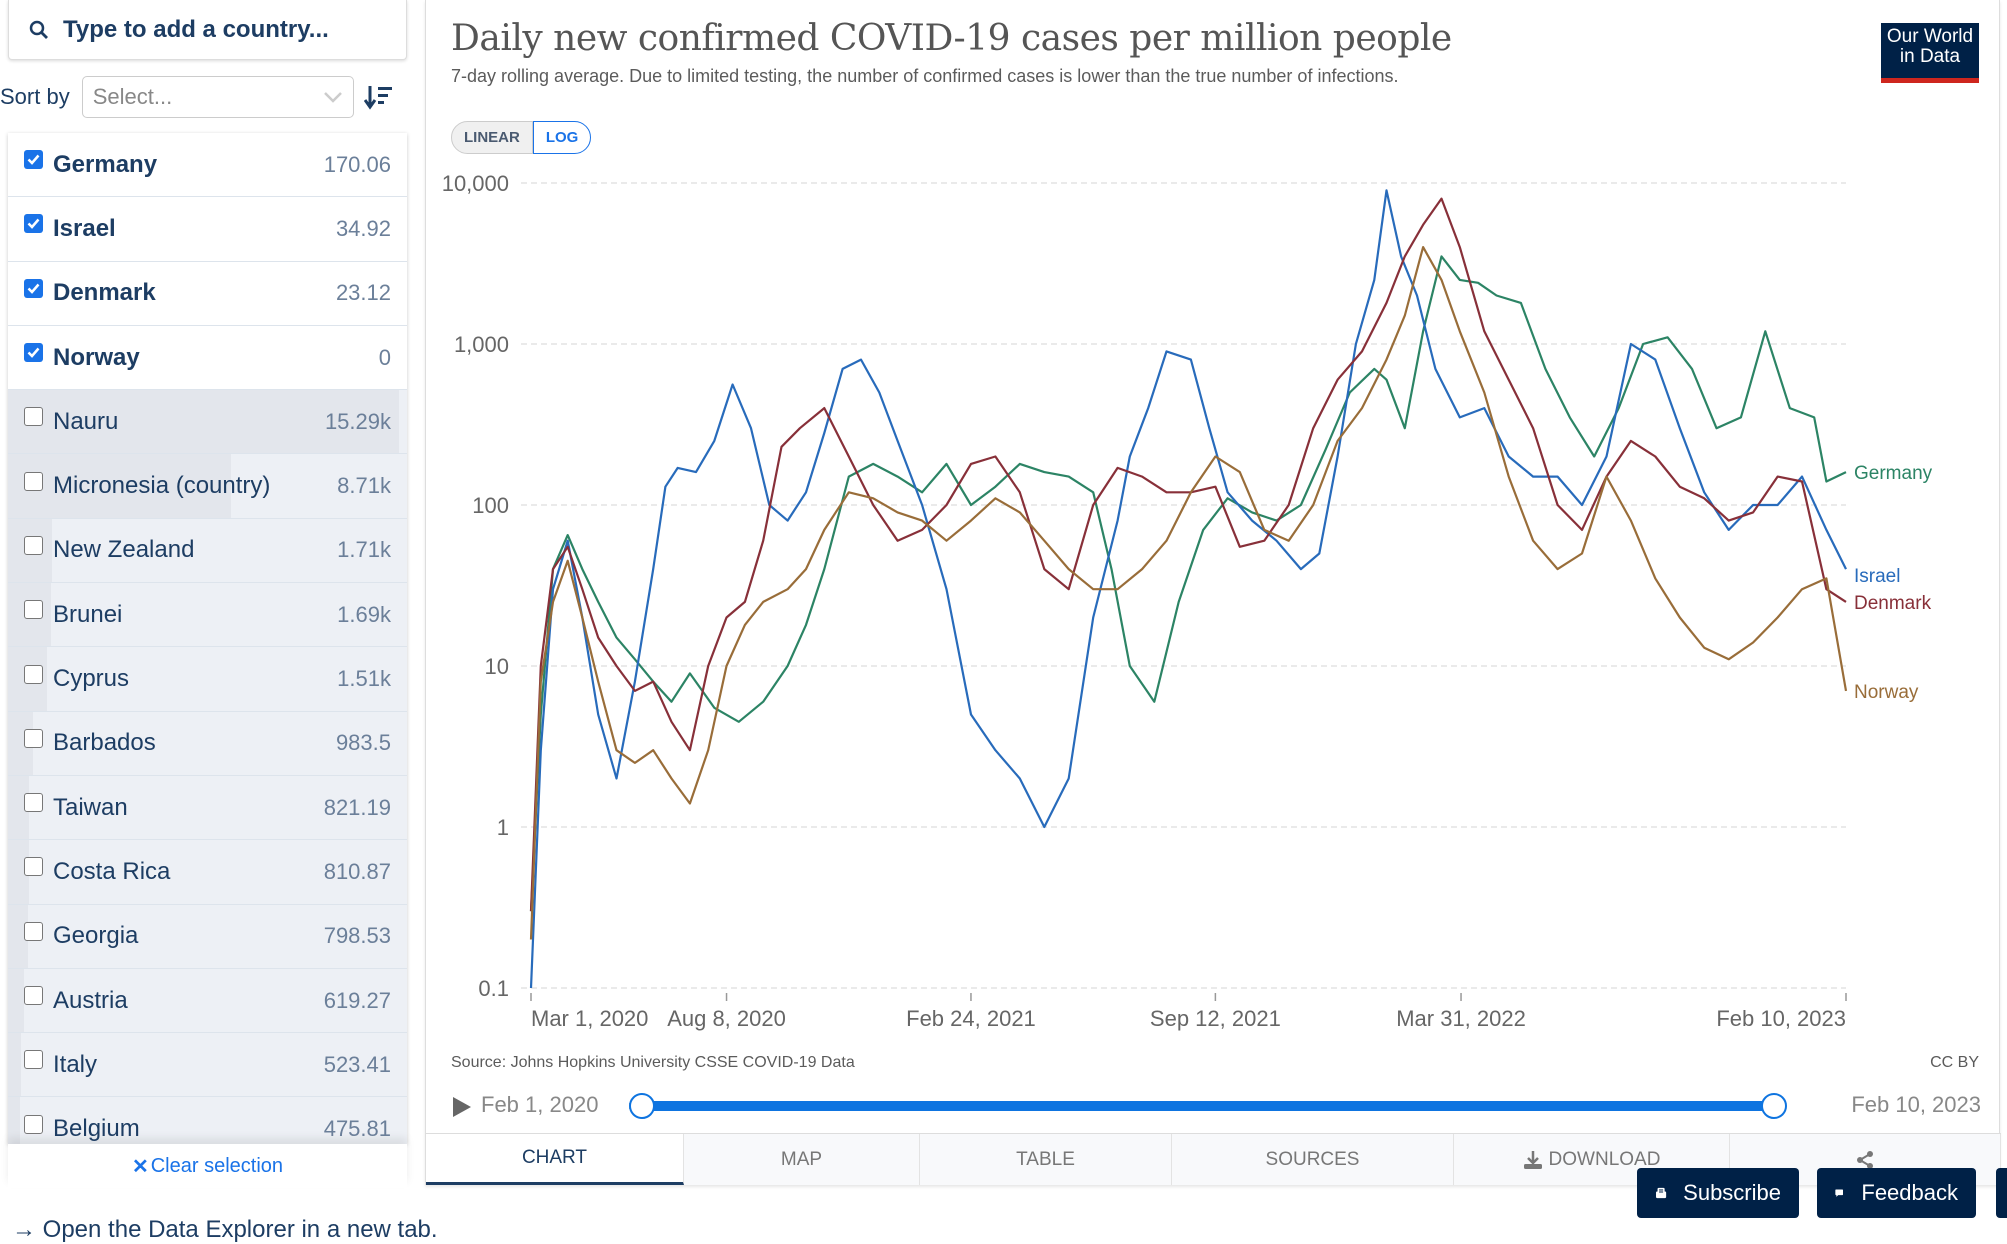  I want to click on x-tick-label: Aug 8, 2020, so click(726, 1018).